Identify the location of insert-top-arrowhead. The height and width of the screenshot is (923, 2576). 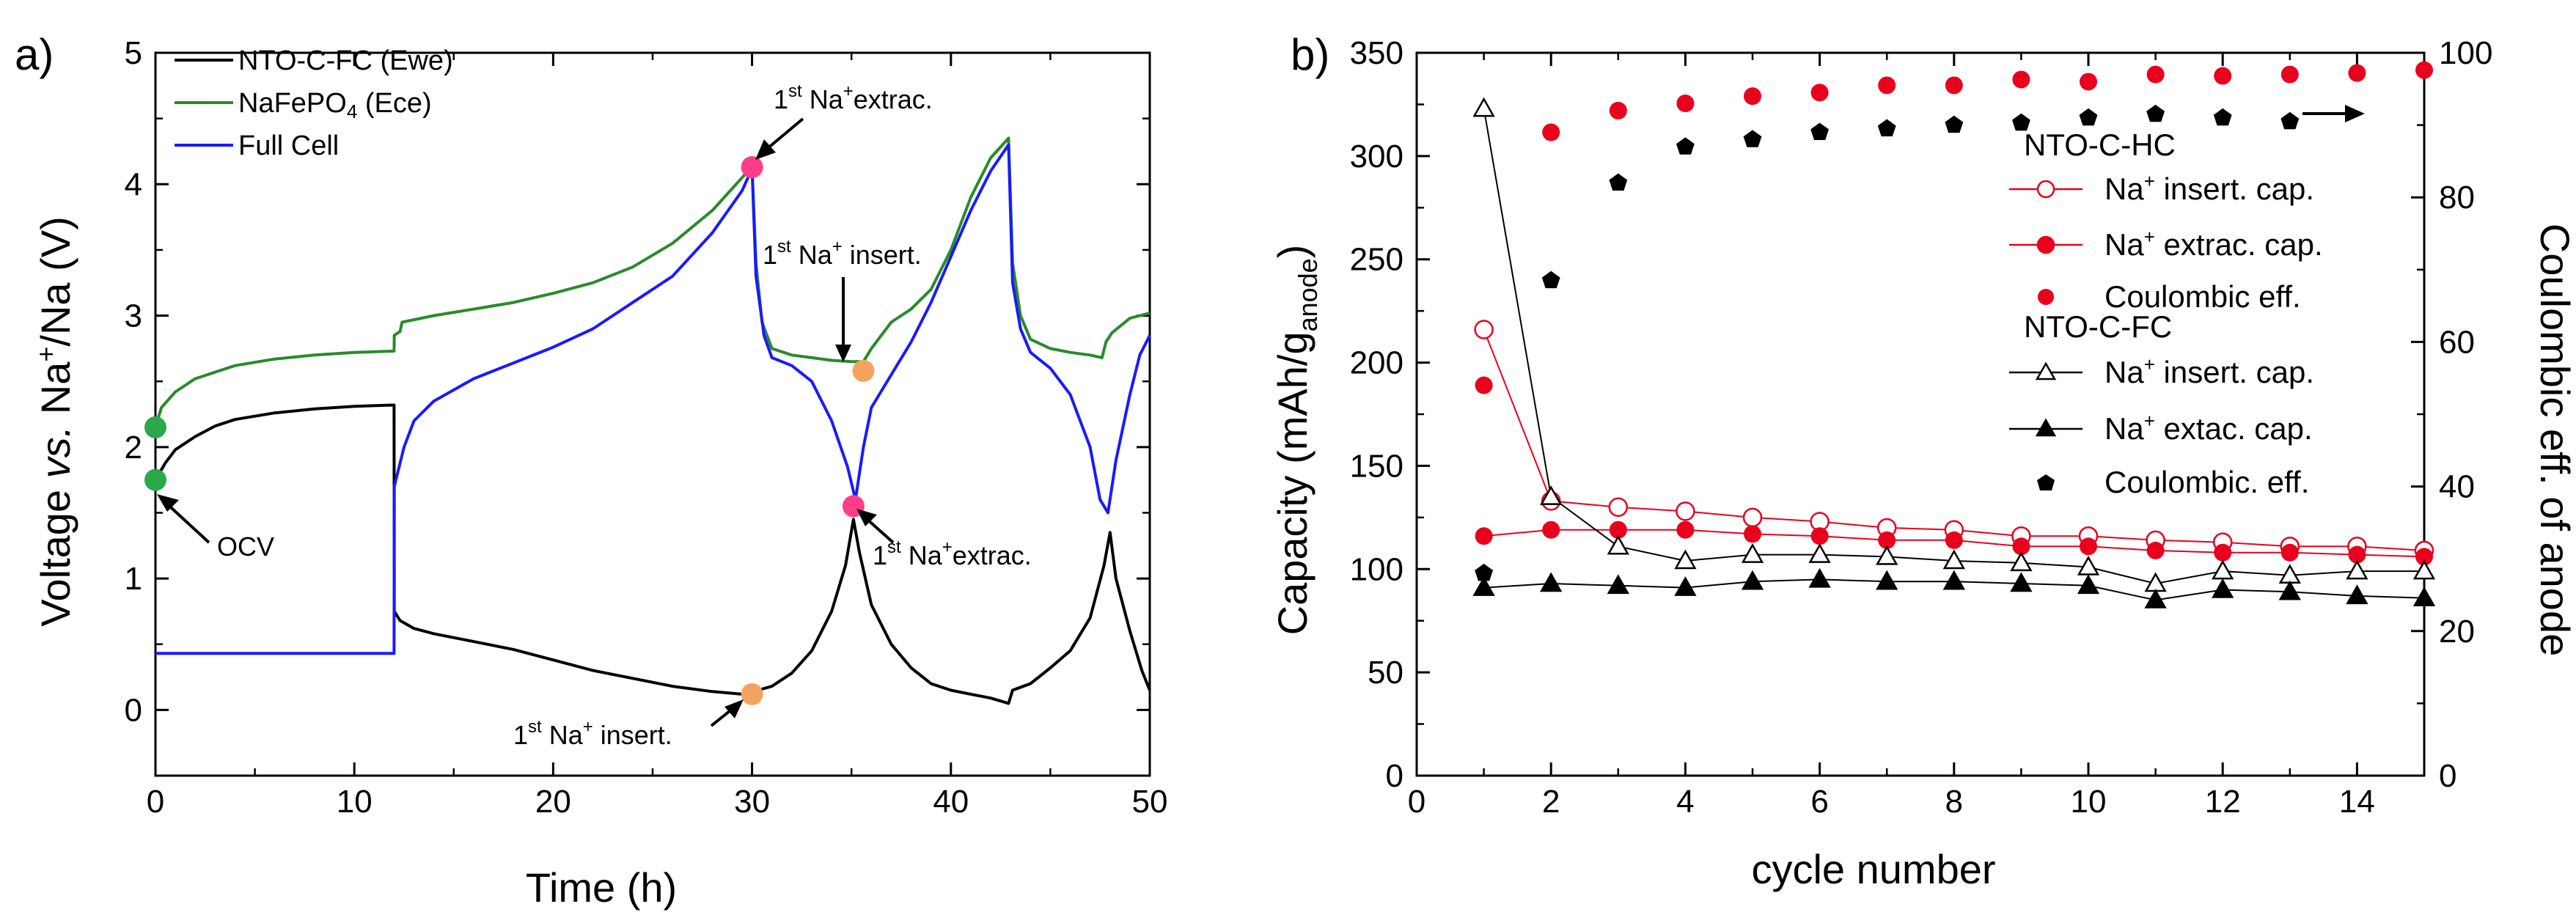
(843, 353).